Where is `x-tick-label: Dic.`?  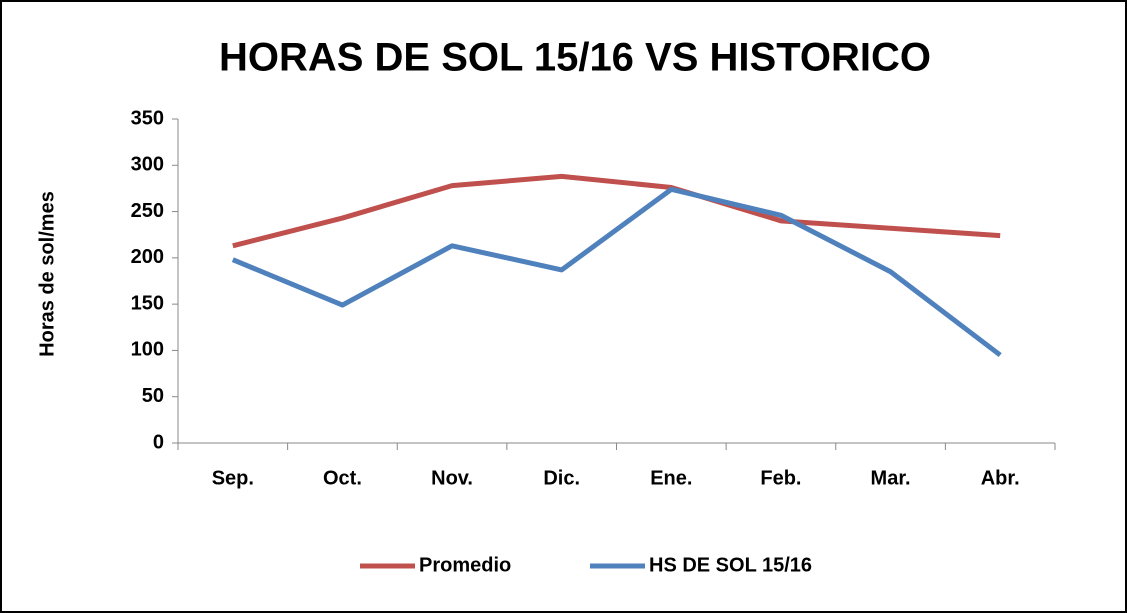 x-tick-label: Dic. is located at coordinates (561, 478).